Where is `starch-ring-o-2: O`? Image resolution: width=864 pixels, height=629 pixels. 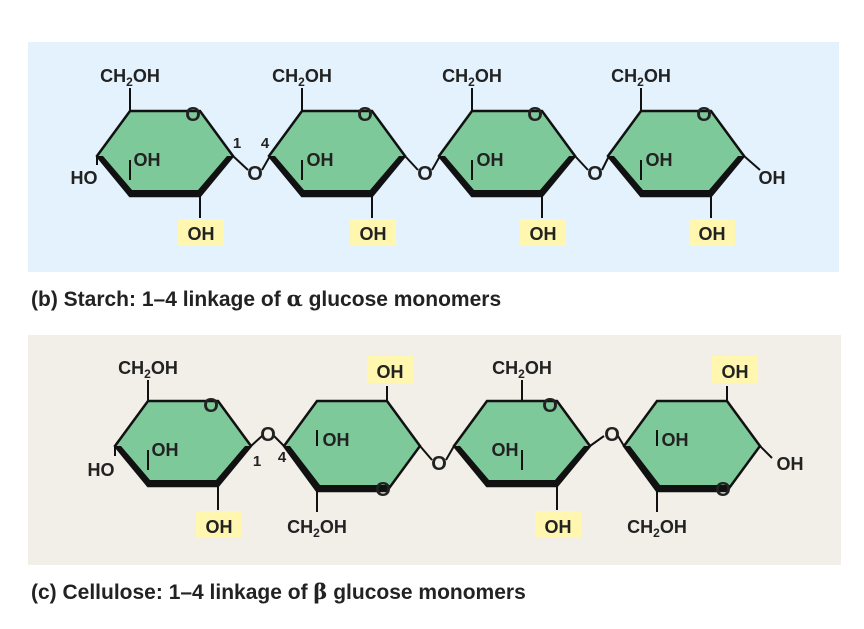 starch-ring-o-2: O is located at coordinates (365, 115).